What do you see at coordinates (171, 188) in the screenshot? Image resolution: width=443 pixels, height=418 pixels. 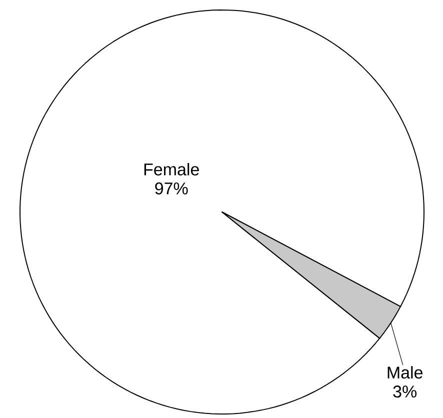 I see `data-label: 97%` at bounding box center [171, 188].